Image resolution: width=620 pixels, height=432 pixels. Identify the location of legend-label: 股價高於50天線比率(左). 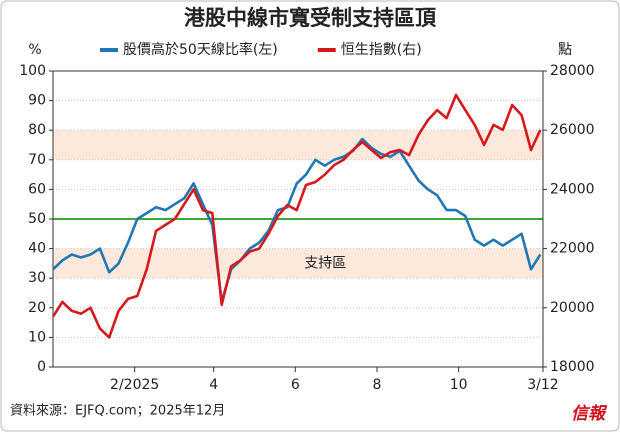
(200, 49).